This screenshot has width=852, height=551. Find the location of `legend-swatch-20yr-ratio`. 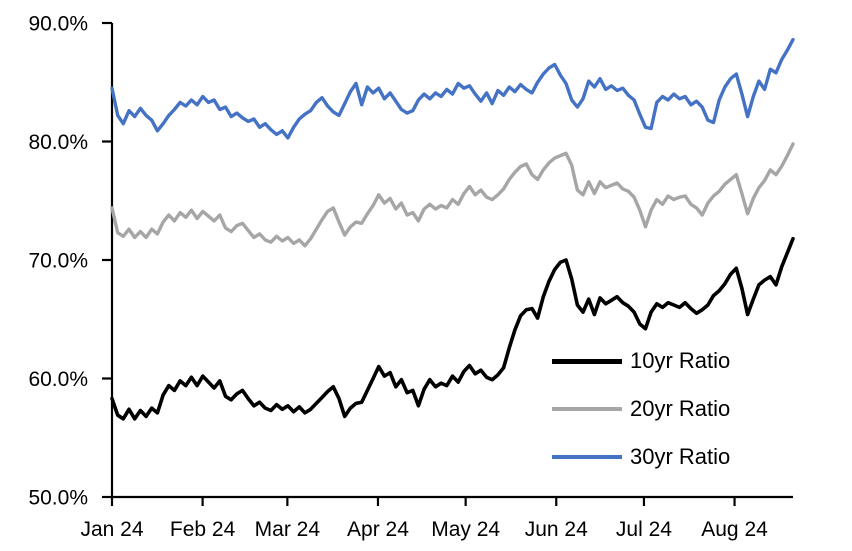

legend-swatch-20yr-ratio is located at coordinates (587, 409).